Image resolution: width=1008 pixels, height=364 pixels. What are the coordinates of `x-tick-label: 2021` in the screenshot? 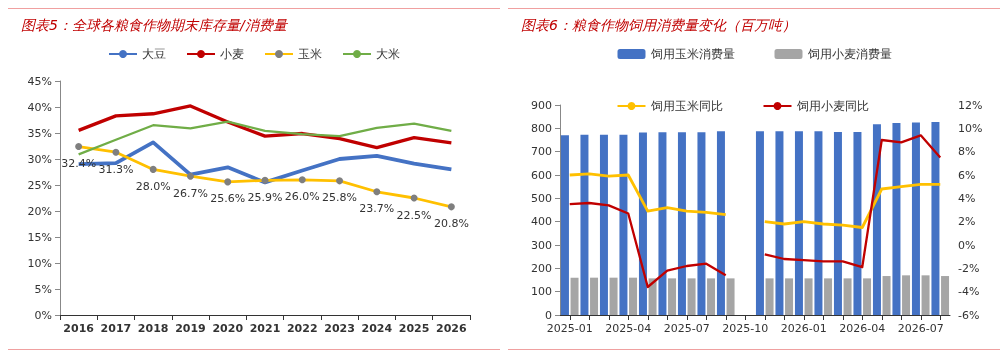 It's located at (265, 328).